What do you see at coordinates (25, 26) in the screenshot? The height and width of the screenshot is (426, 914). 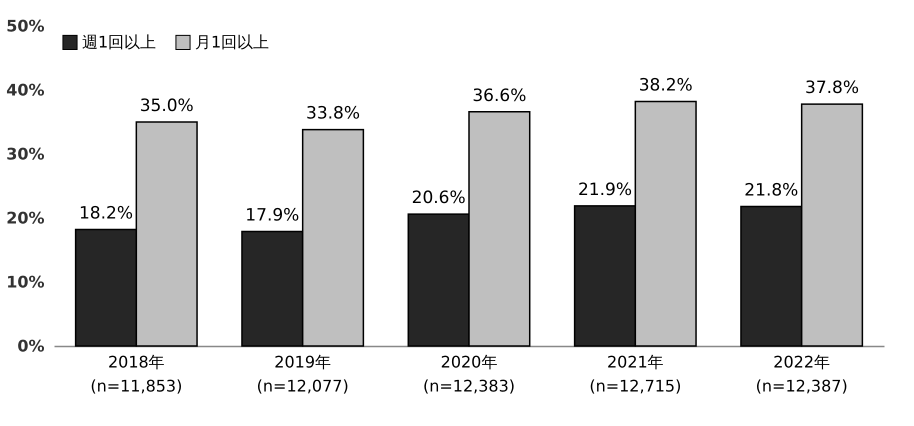 I see `y-tick-label: 50%` at bounding box center [25, 26].